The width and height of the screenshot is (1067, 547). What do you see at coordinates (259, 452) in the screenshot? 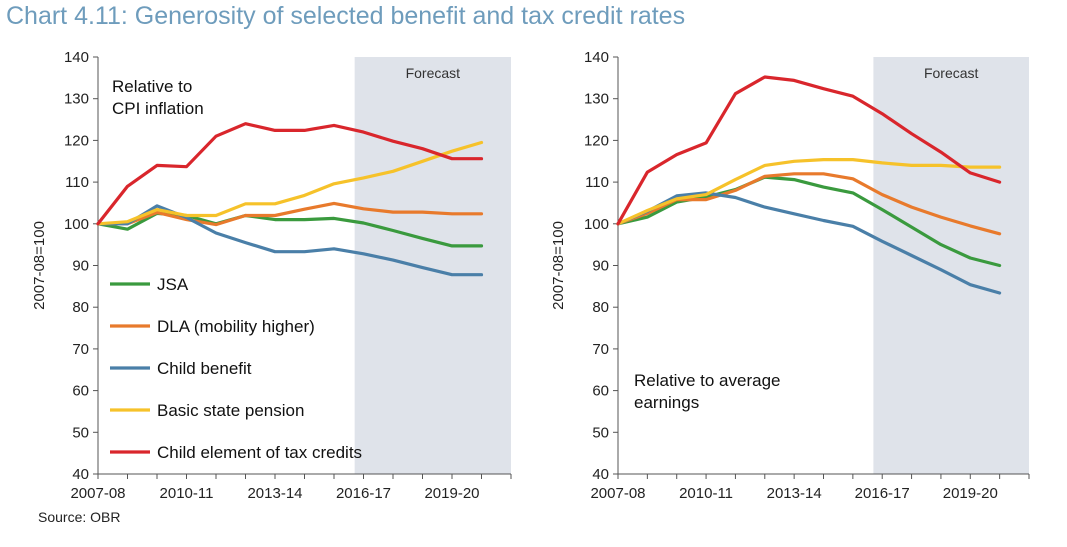
I see `legend-label: Child element of tax credits` at bounding box center [259, 452].